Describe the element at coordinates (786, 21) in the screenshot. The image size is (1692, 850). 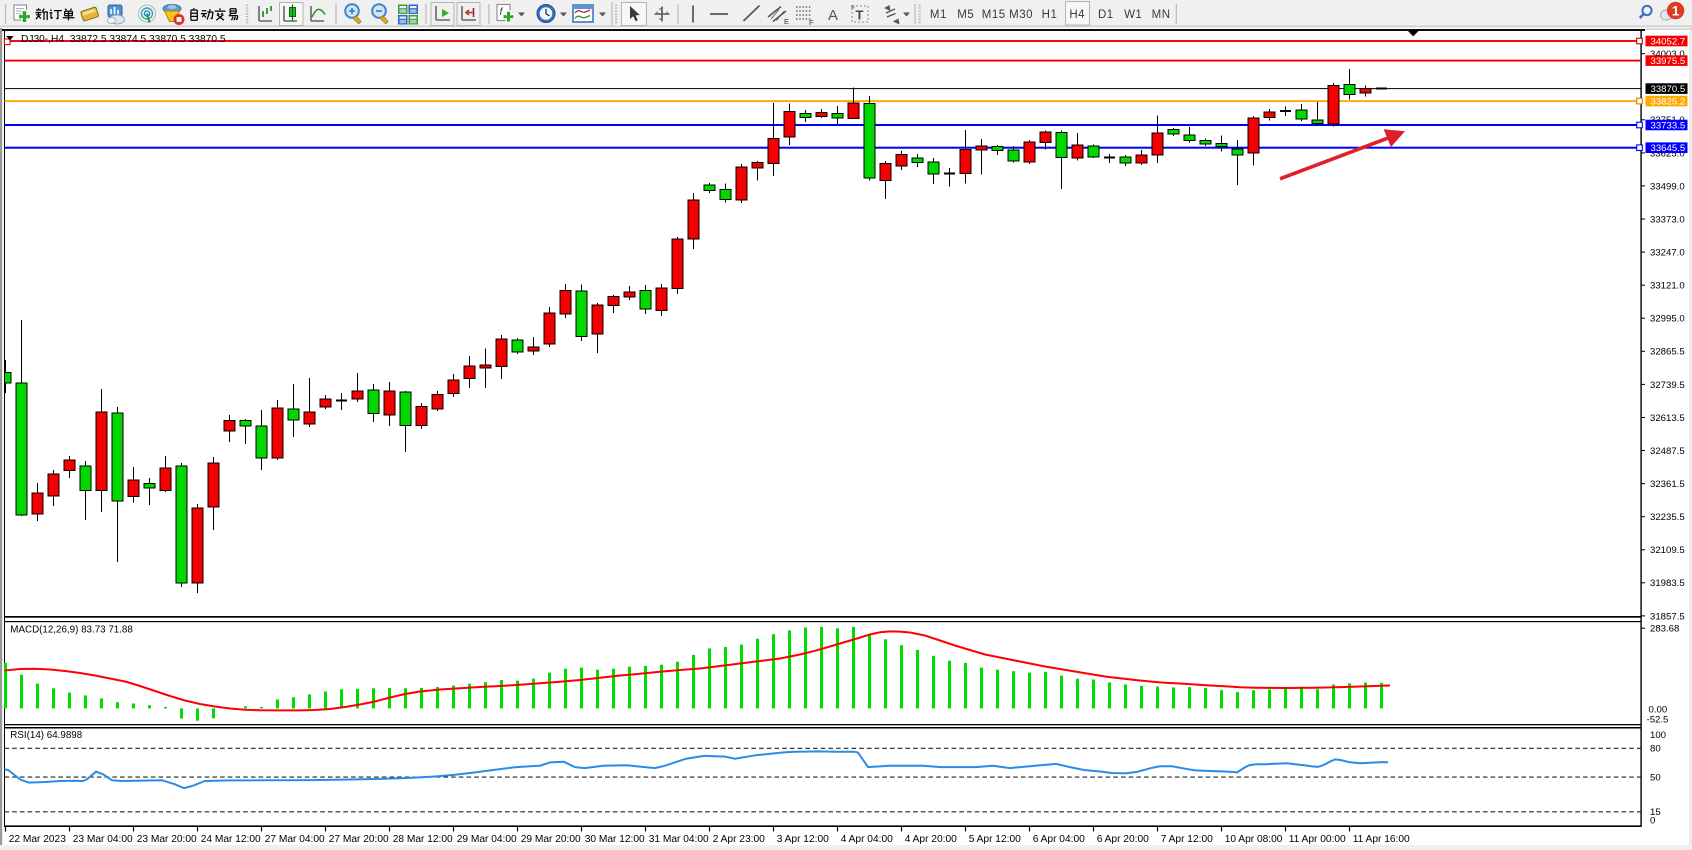
I see `svg-text: E` at that location.